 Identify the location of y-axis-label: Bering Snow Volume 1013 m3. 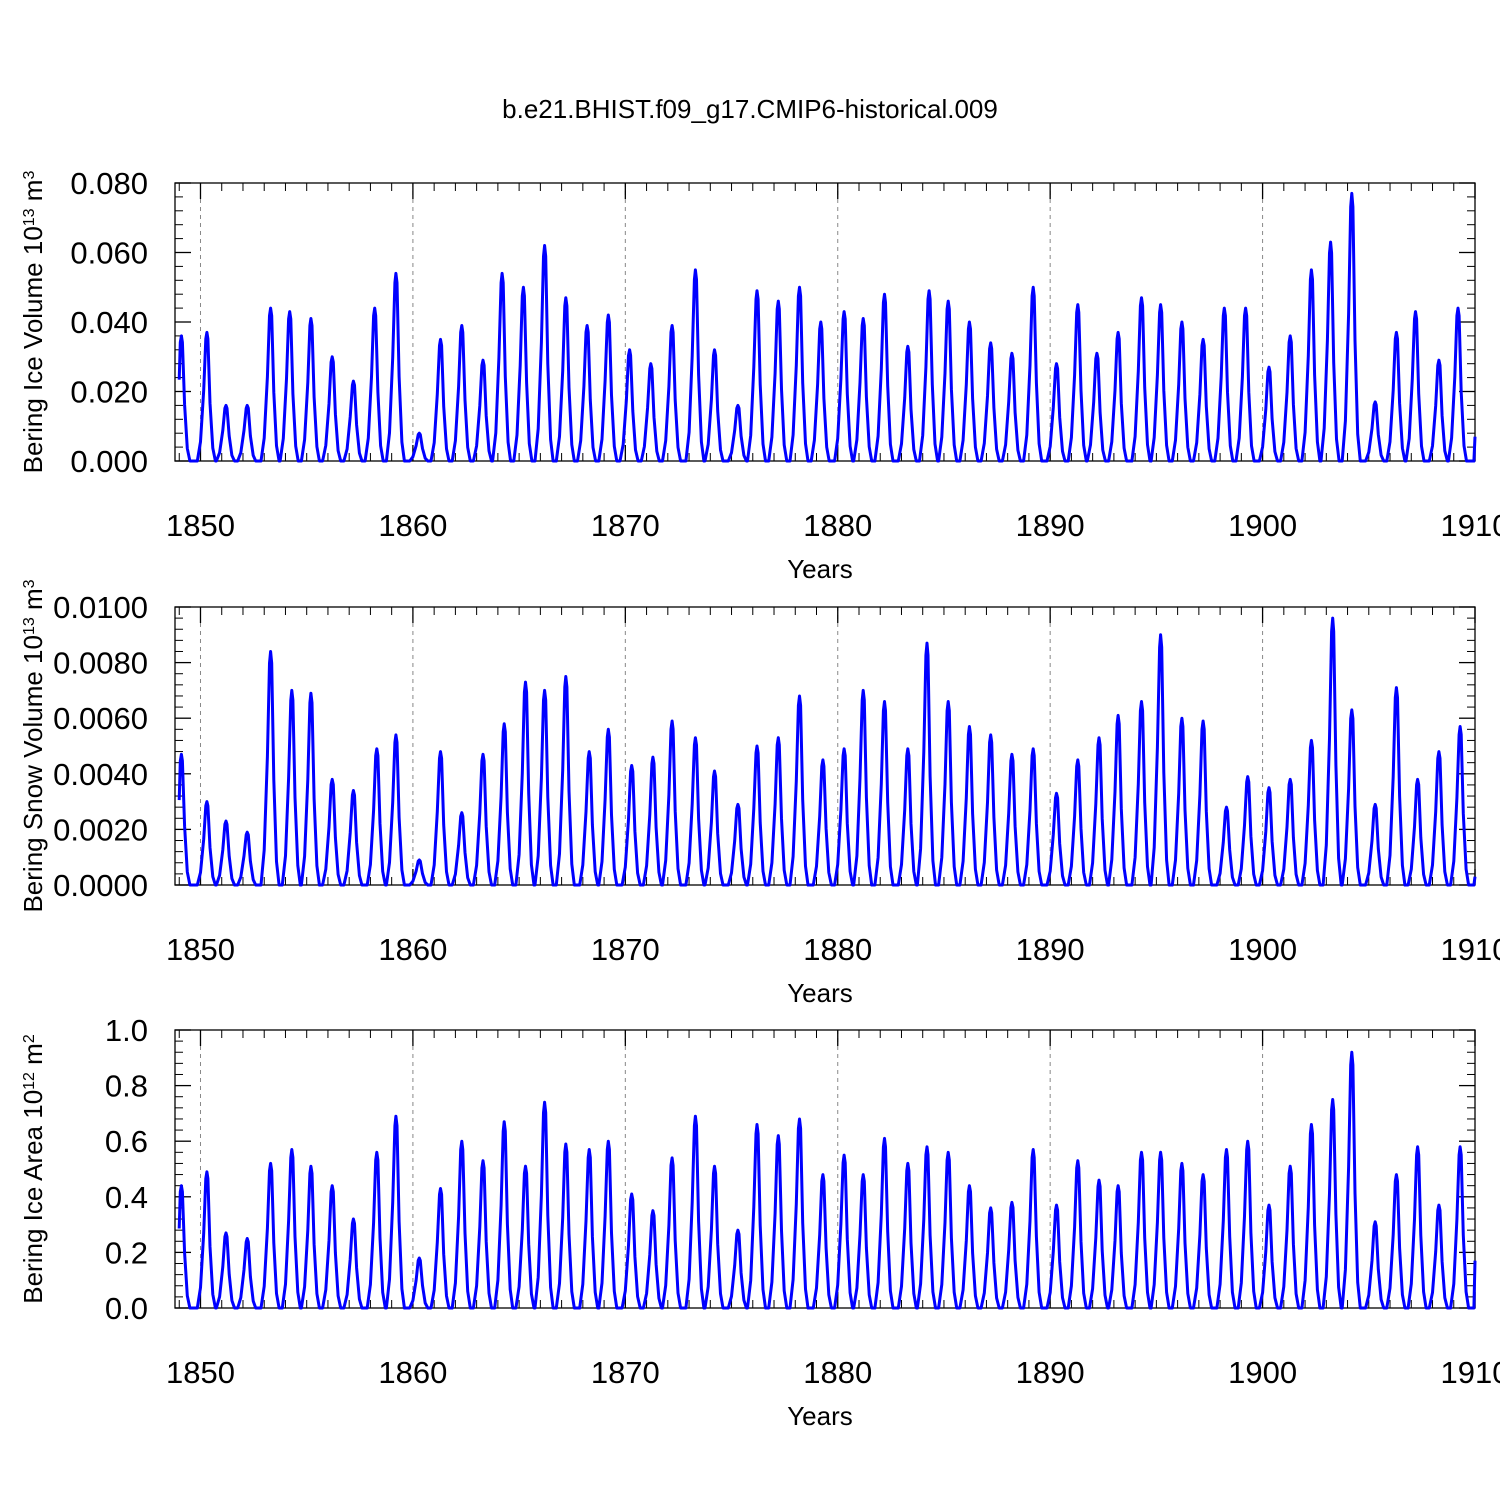
(33, 745).